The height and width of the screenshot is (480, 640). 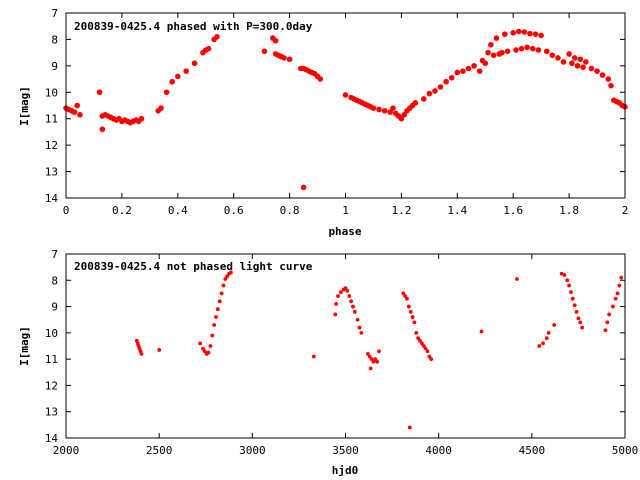 What do you see at coordinates (54, 254) in the screenshot?
I see `y-tick-label: 7` at bounding box center [54, 254].